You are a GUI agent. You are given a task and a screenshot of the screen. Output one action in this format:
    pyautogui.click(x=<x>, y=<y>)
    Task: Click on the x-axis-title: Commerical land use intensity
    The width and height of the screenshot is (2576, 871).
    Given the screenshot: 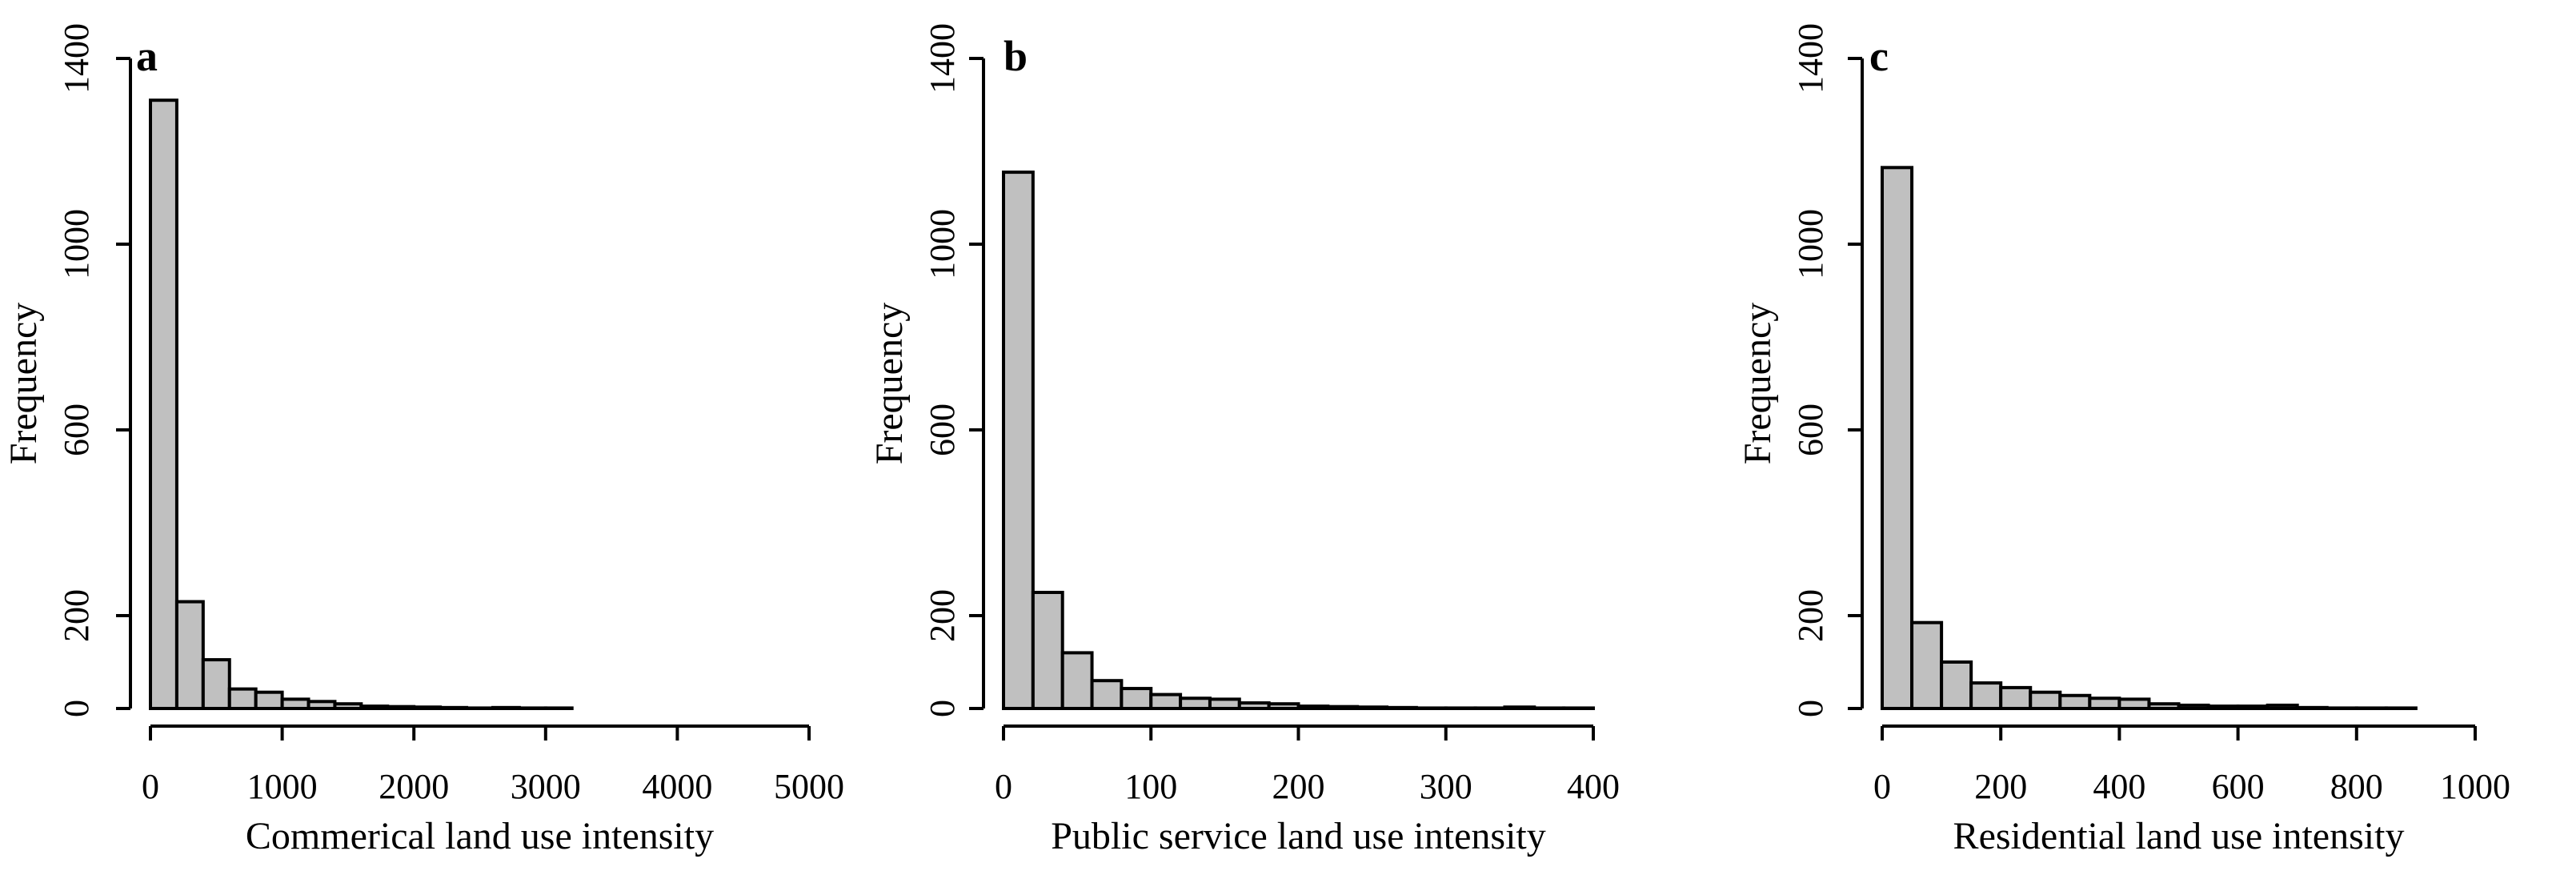 What is the action you would take?
    pyautogui.click(x=480, y=836)
    